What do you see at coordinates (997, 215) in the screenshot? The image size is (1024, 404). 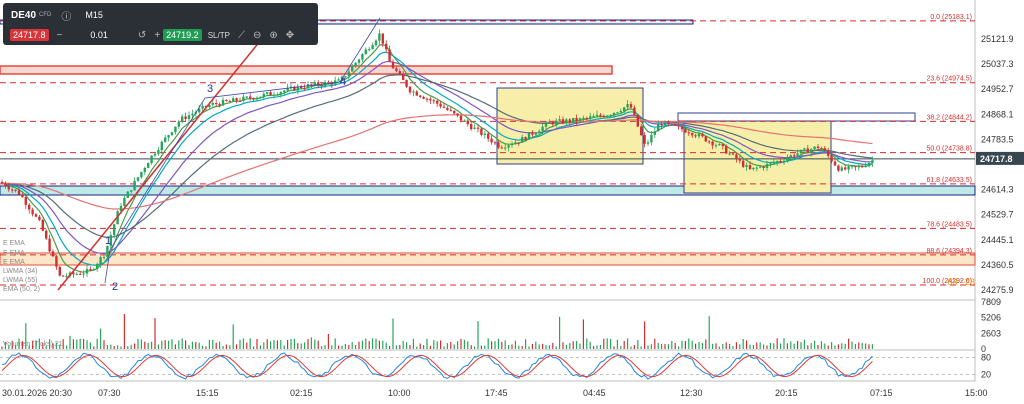 I see `price-tick-label: 24529.7` at bounding box center [997, 215].